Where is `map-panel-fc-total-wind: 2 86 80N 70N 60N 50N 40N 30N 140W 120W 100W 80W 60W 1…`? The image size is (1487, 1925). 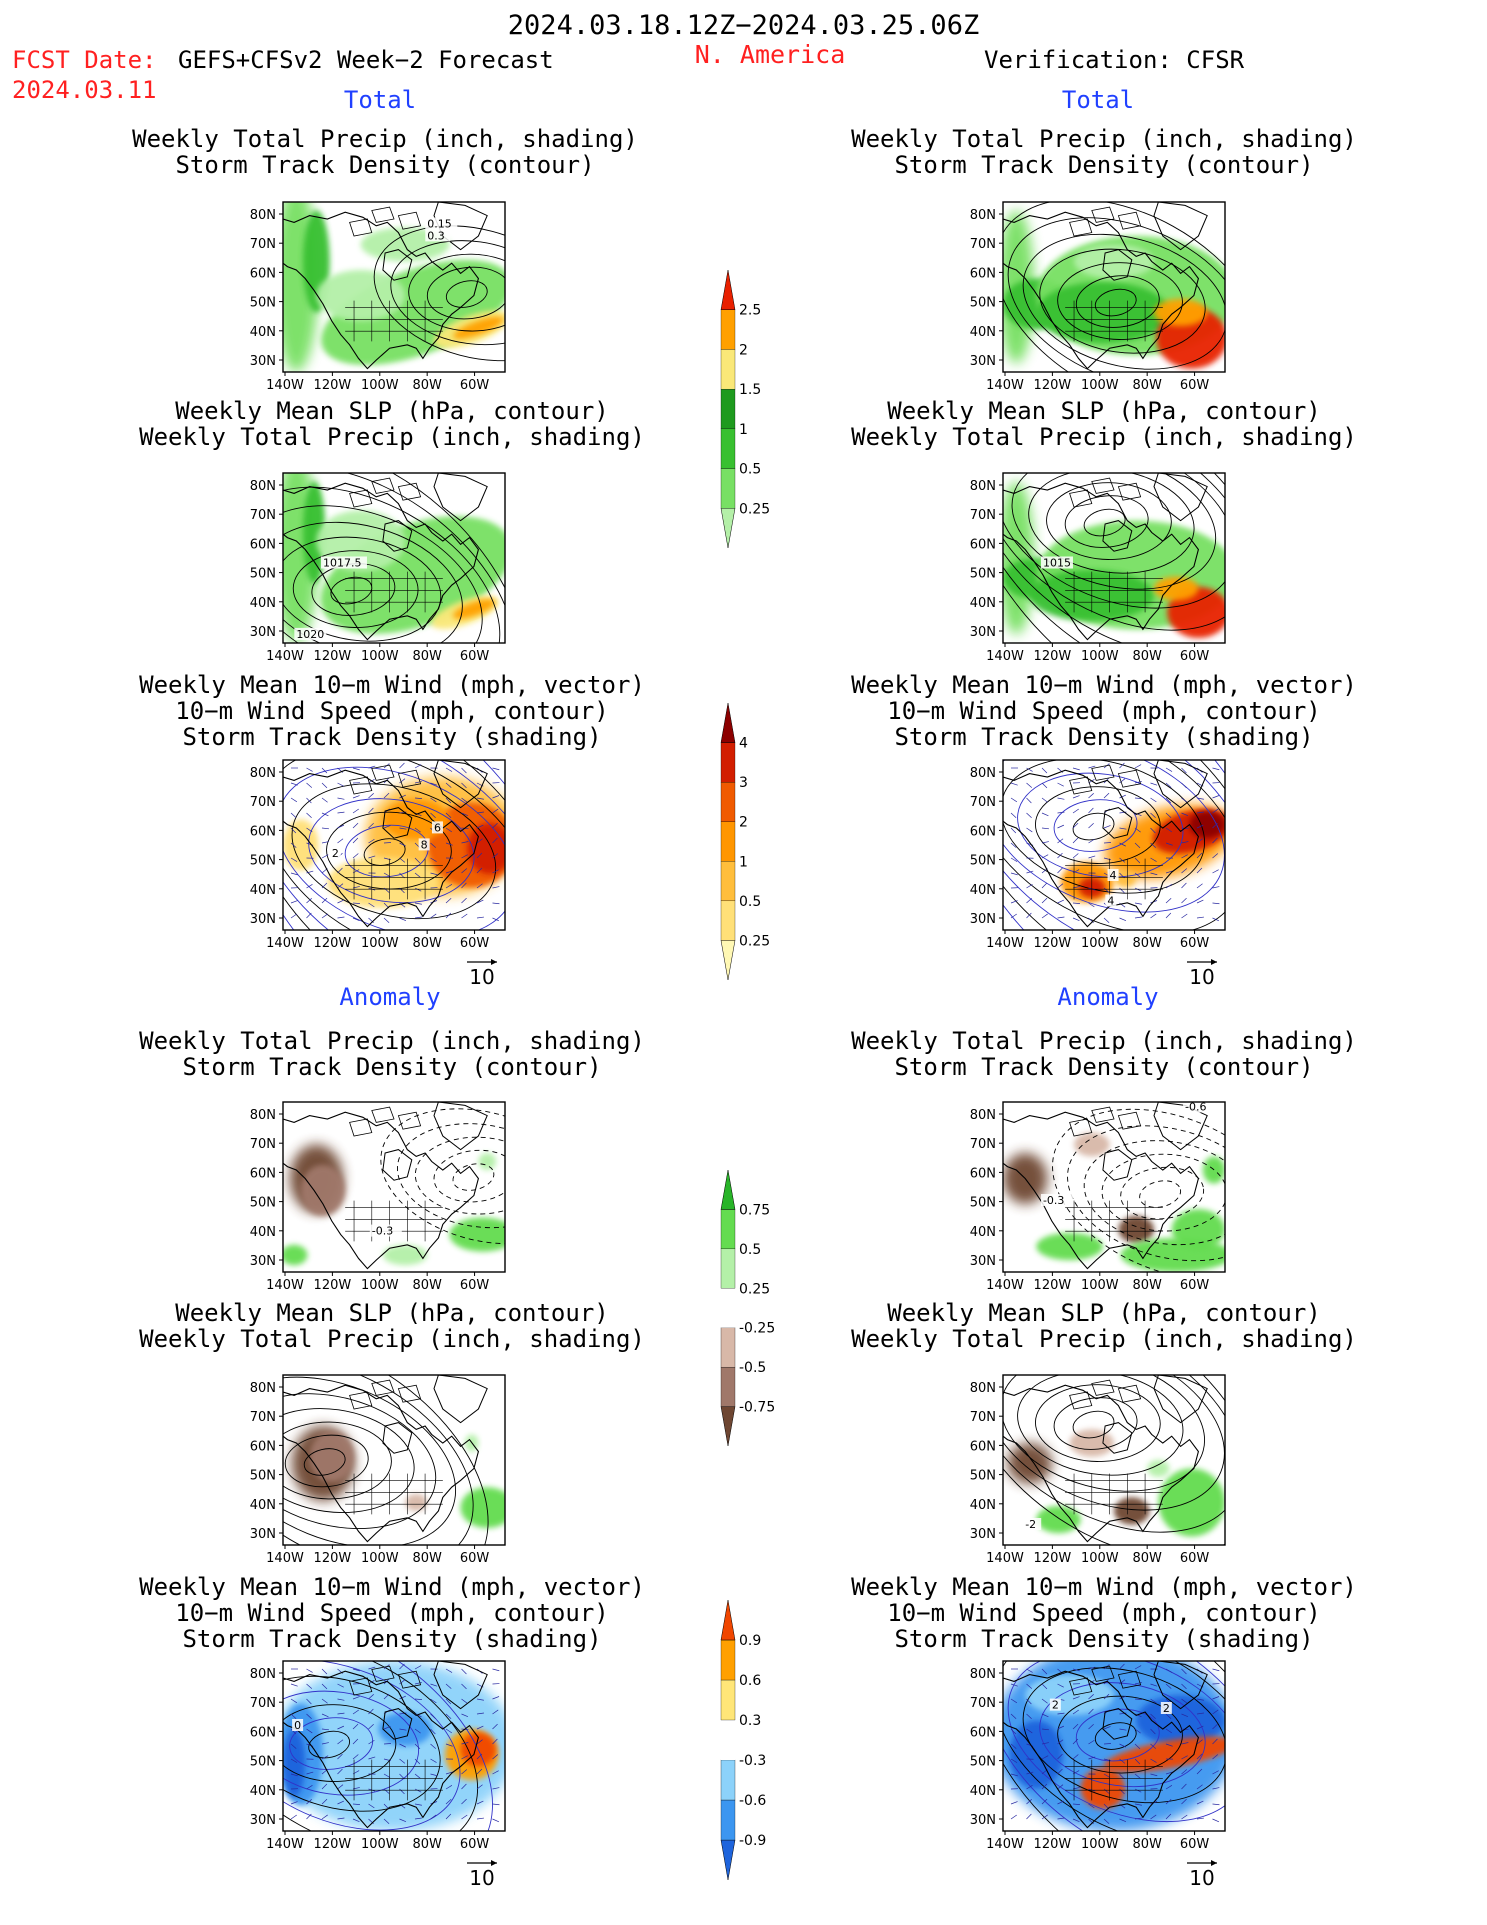 map-panel-fc-total-wind: 2 86 80N 70N 60N 50N 40N 30N 140W 120W 100W 80W 60W 1… is located at coordinates (378, 874).